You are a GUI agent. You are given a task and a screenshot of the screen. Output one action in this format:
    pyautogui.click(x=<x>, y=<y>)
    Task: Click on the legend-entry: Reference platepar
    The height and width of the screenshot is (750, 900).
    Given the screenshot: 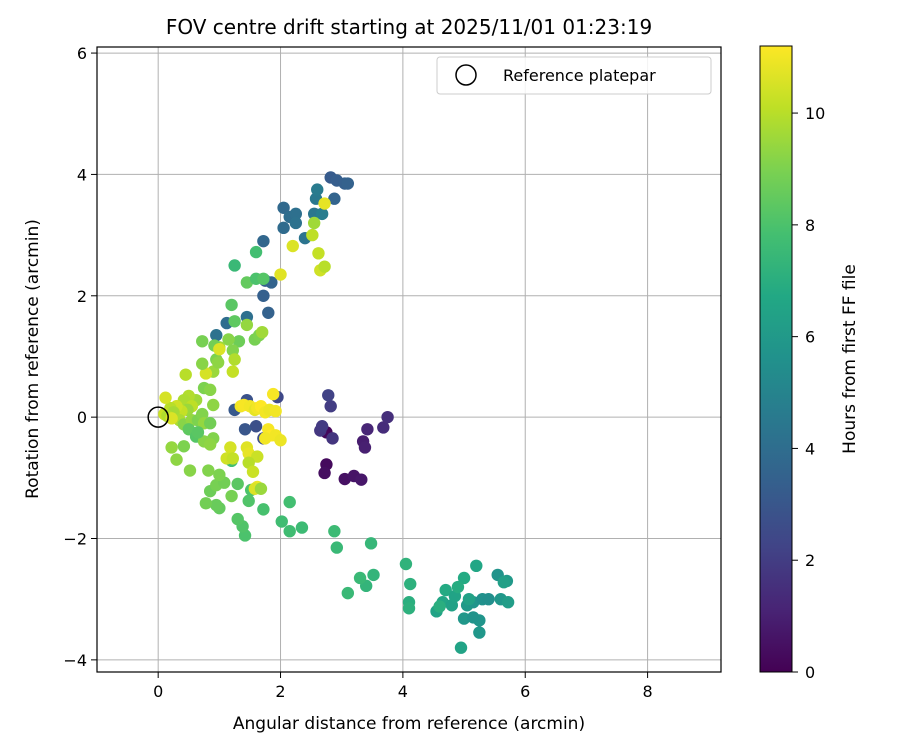 What is the action you would take?
    pyautogui.click(x=579, y=75)
    